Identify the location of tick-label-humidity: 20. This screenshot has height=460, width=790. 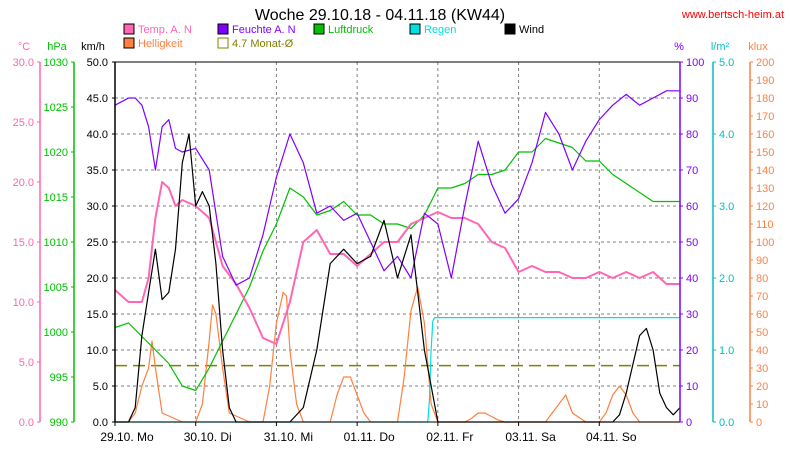
(692, 351).